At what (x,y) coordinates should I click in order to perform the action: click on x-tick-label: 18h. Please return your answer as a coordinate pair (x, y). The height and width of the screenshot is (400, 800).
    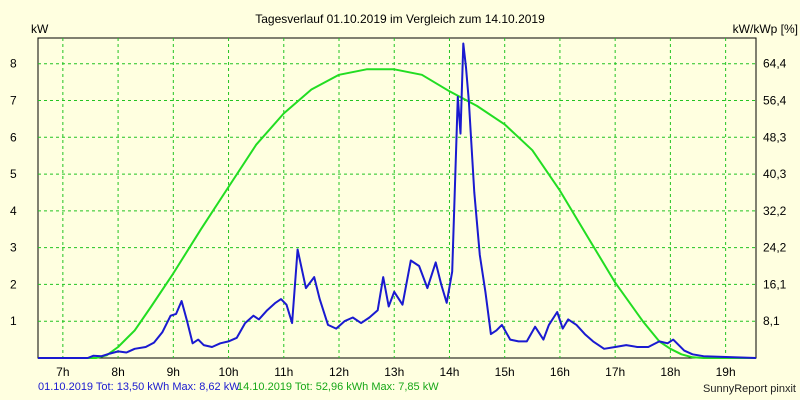
    Looking at the image, I should click on (670, 372).